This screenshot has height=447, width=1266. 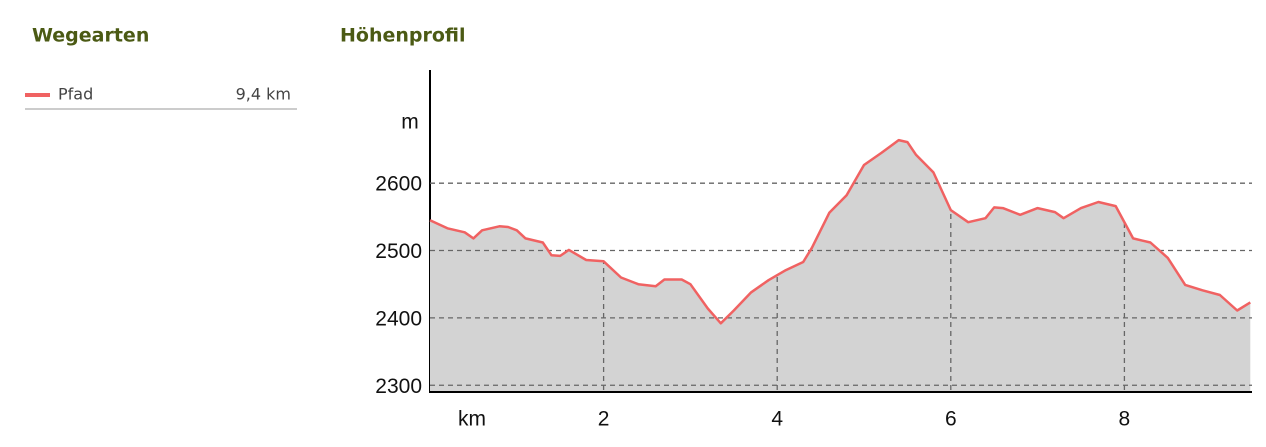 I want to click on y-tick-label: 2600, so click(x=398, y=184).